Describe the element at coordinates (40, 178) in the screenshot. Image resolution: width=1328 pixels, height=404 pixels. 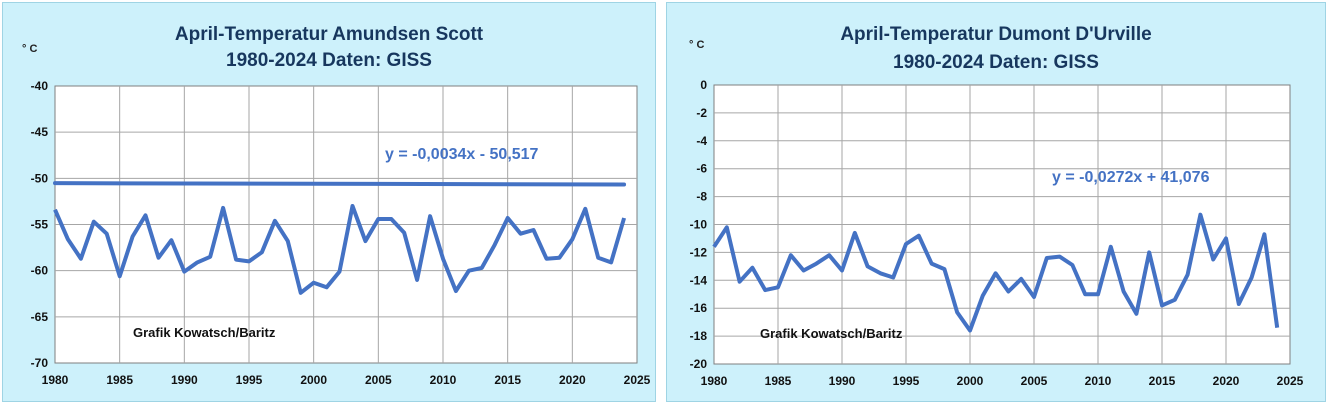
I see `y-tick-label: -50` at that location.